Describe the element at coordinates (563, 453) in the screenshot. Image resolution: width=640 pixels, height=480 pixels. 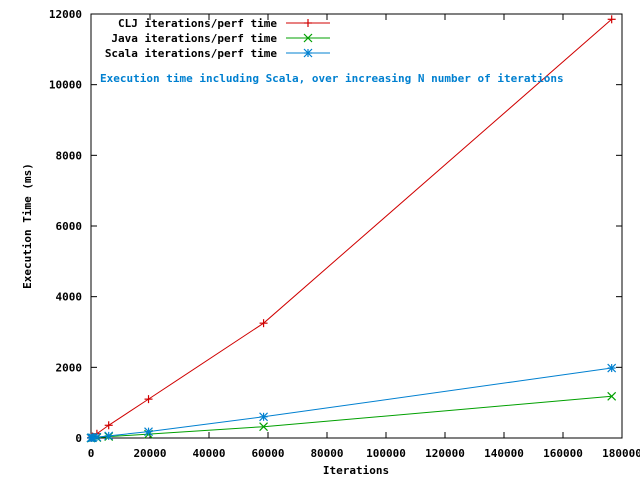
I see `x-tick-label: 160000` at that location.